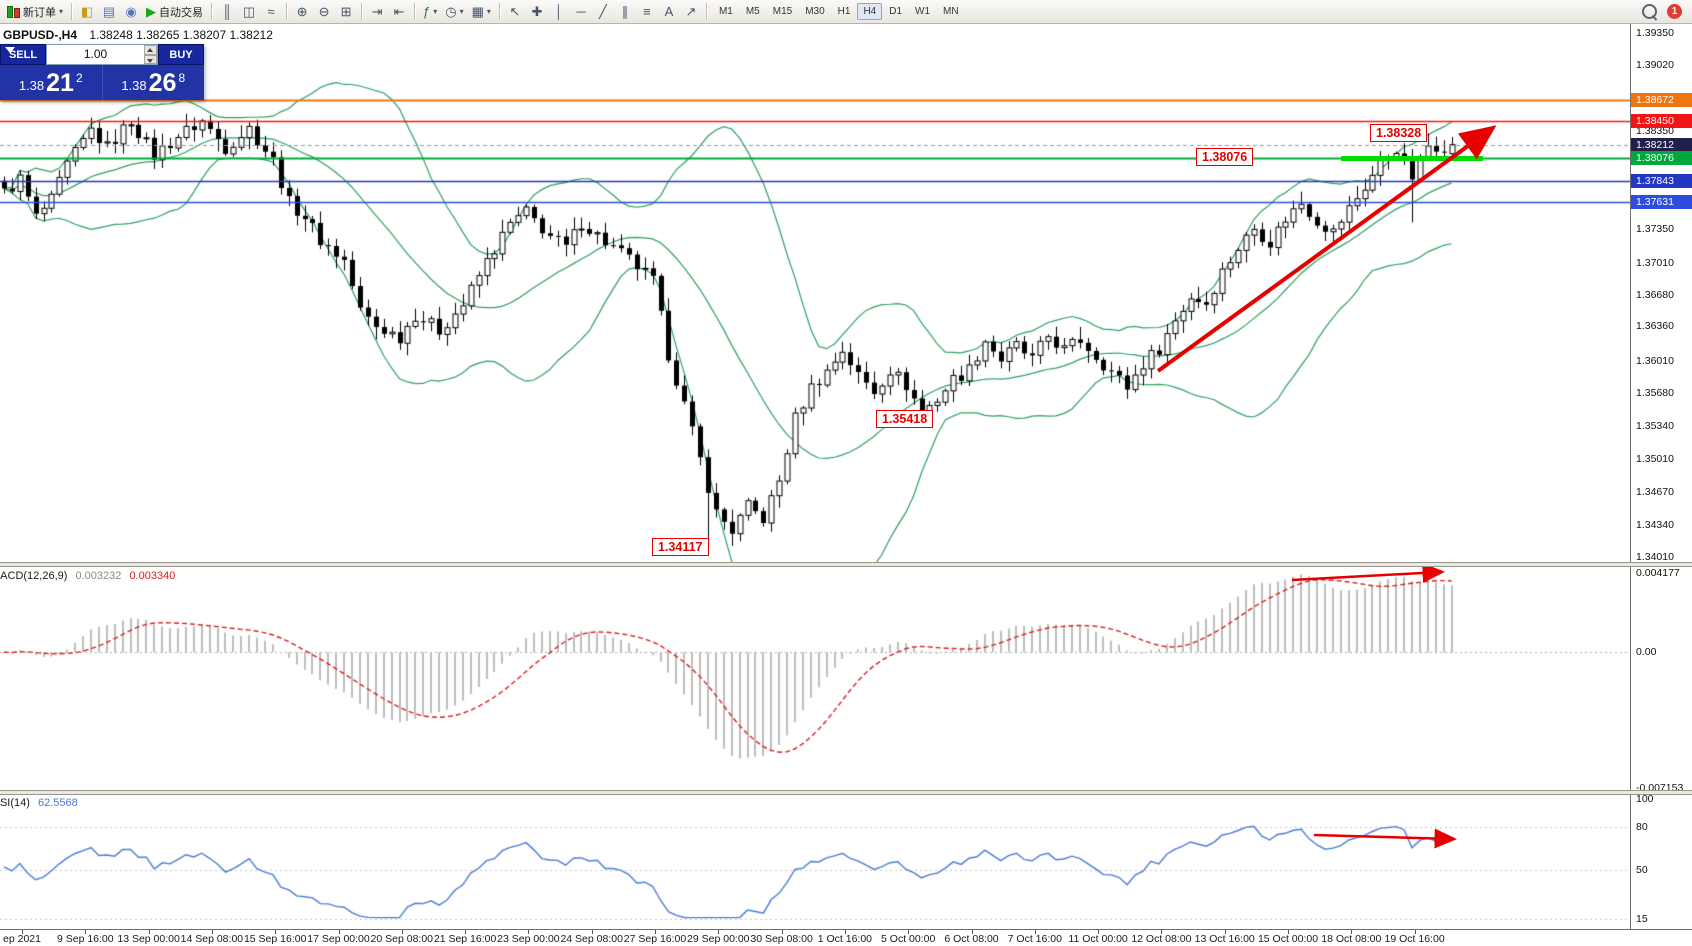 This screenshot has width=1692, height=946. Describe the element at coordinates (1674, 11) in the screenshot. I see `notification-badge: 1` at that location.